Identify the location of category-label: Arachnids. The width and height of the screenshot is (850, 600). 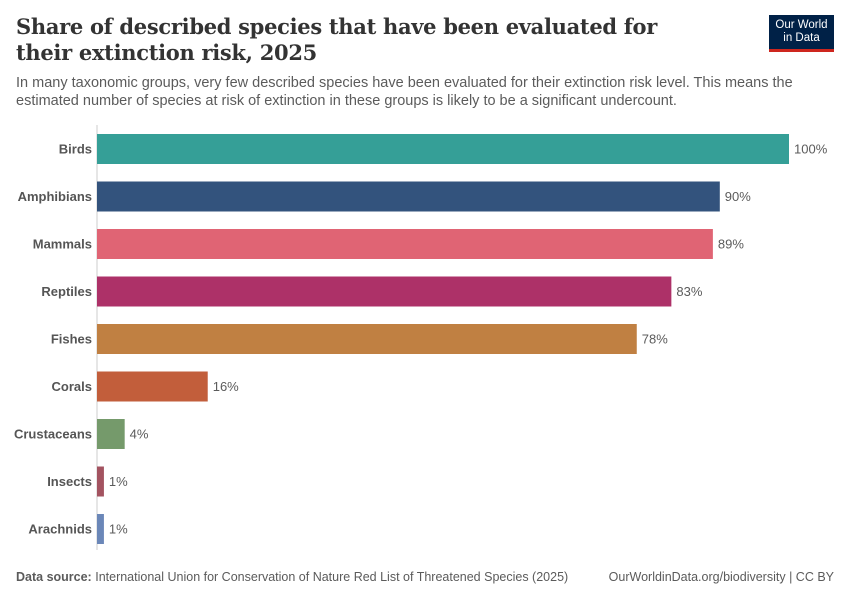
(60, 529).